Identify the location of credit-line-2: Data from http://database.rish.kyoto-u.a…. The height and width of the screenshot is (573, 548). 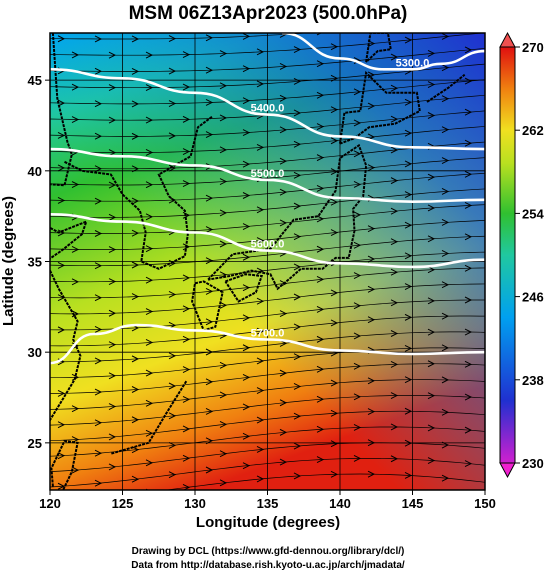
(268, 565).